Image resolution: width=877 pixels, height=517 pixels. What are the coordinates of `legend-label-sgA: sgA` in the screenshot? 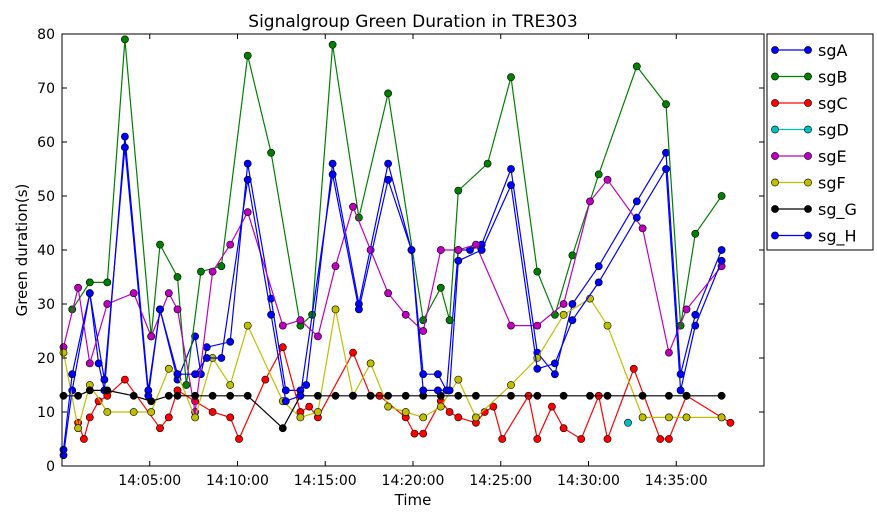 It's located at (832, 50).